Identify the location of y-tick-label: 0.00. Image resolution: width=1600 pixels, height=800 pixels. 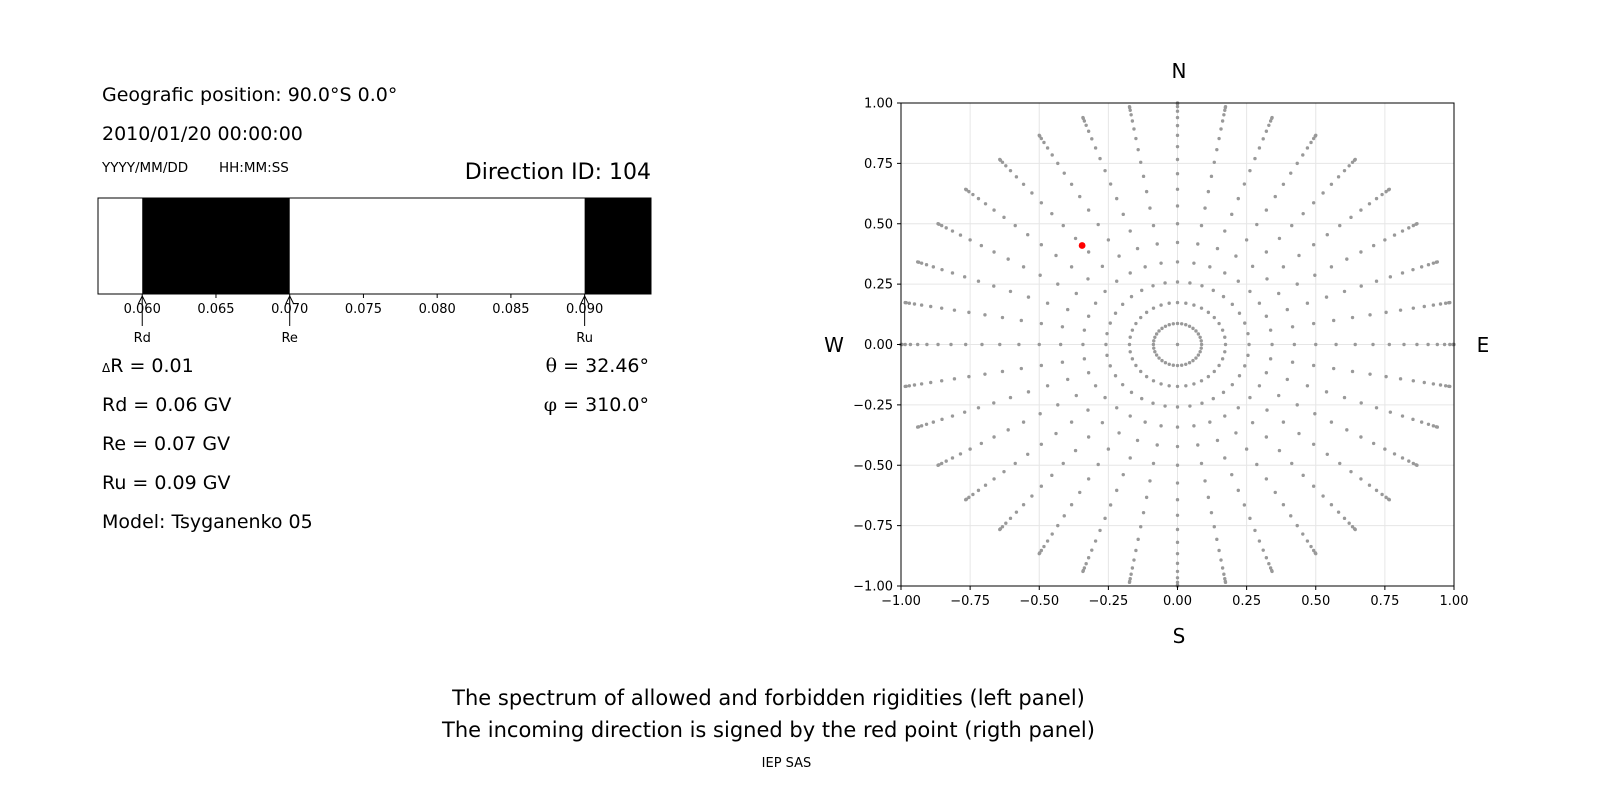
(878, 345).